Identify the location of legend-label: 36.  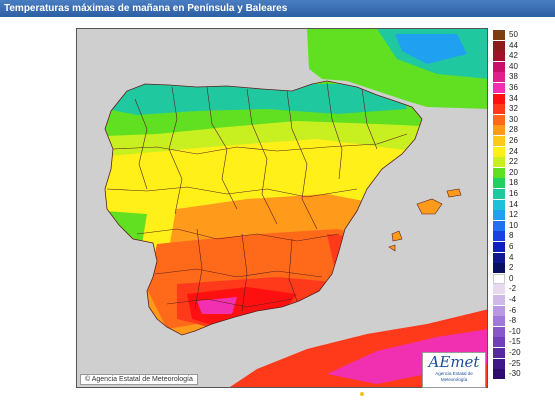
(513, 87).